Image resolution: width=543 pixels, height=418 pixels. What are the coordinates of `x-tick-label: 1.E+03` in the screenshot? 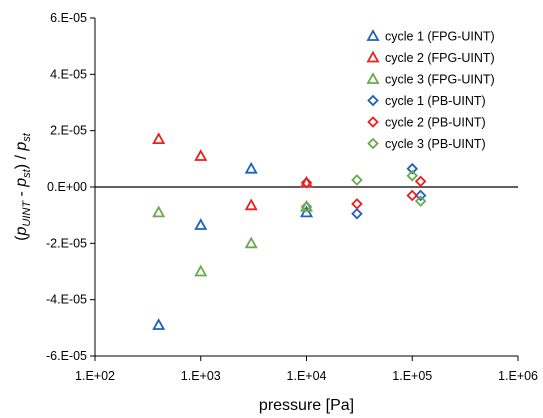 It's located at (201, 376).